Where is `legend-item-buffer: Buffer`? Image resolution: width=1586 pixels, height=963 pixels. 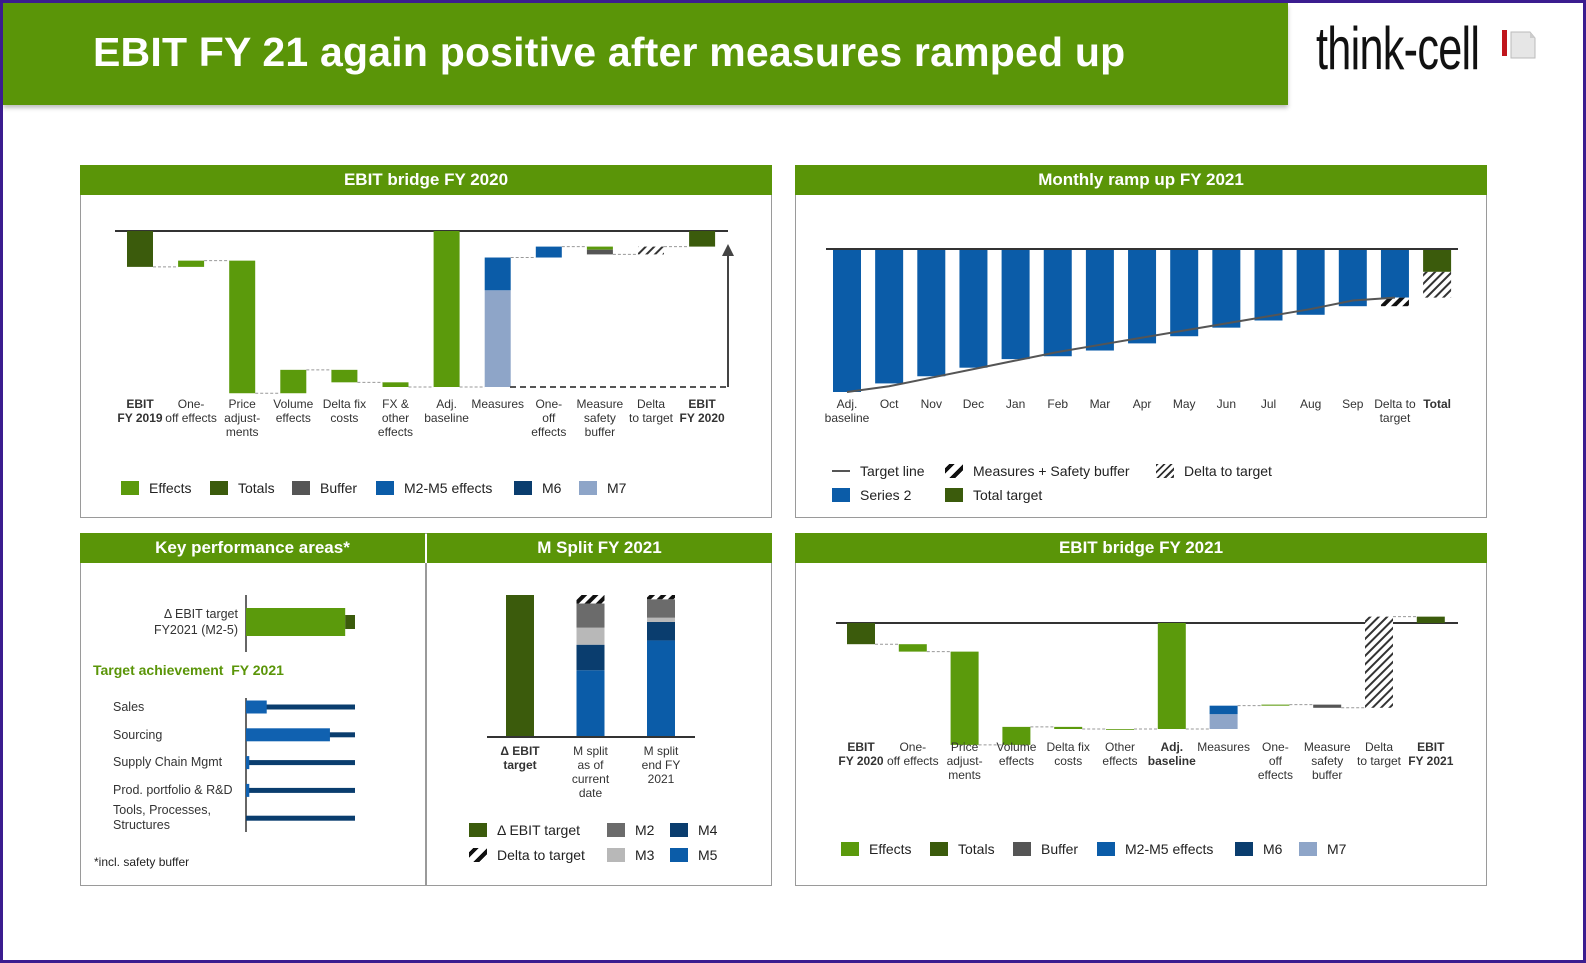
legend-item-buffer: Buffer is located at coordinates (324, 488).